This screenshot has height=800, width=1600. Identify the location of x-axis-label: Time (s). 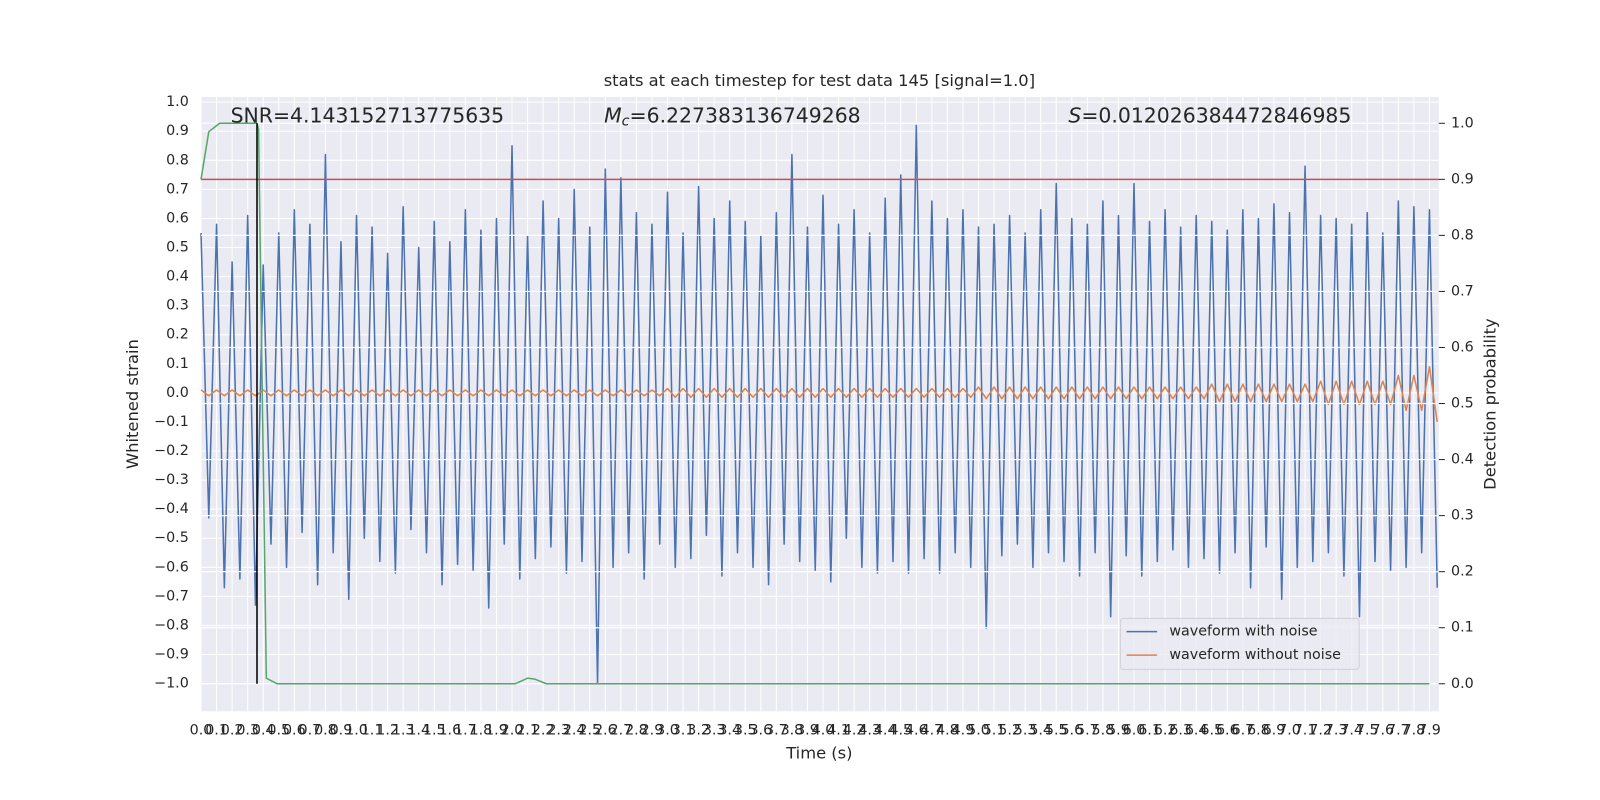
(818, 753).